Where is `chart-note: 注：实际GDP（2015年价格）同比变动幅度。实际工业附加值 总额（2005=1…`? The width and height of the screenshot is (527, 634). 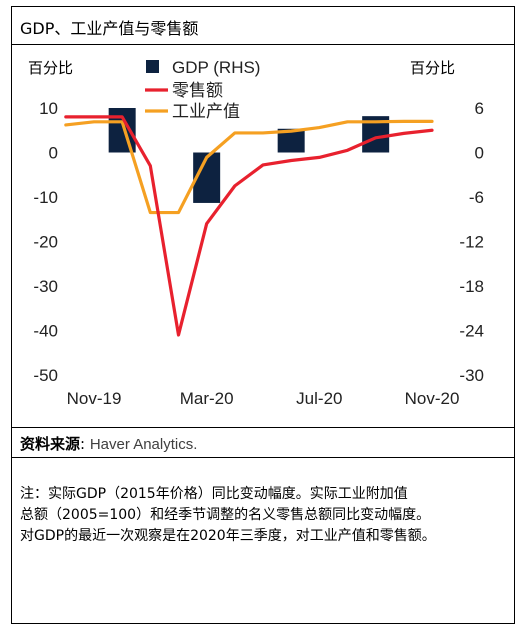
chart-note: 注：实际GDP（2015年价格）同比变动幅度。实际工业附加值 总额（2005=1… is located at coordinates (264, 515).